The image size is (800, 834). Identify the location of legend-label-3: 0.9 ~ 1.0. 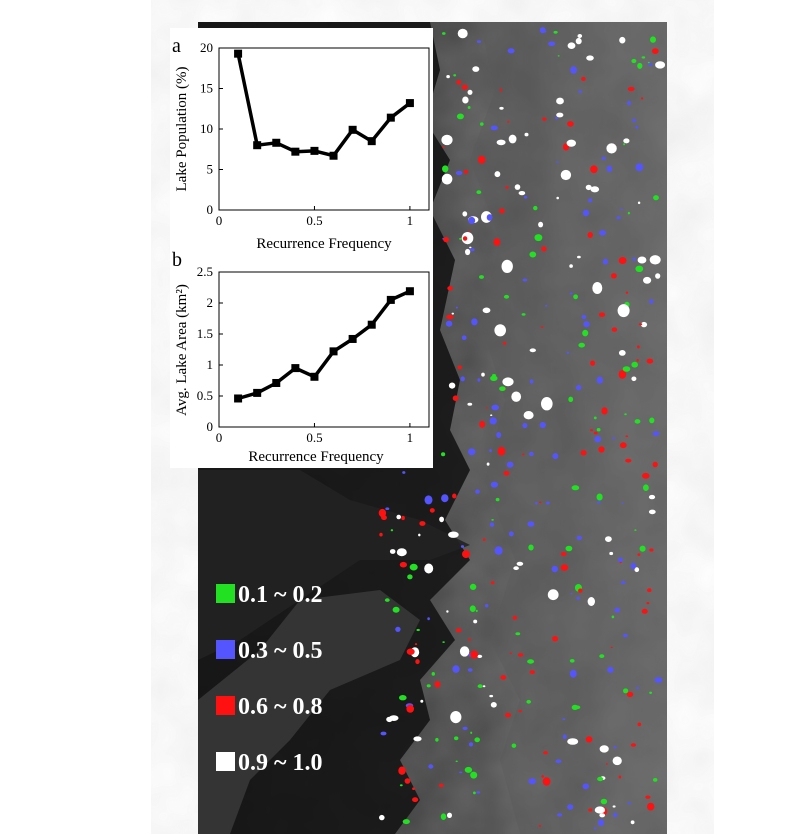
(280, 763).